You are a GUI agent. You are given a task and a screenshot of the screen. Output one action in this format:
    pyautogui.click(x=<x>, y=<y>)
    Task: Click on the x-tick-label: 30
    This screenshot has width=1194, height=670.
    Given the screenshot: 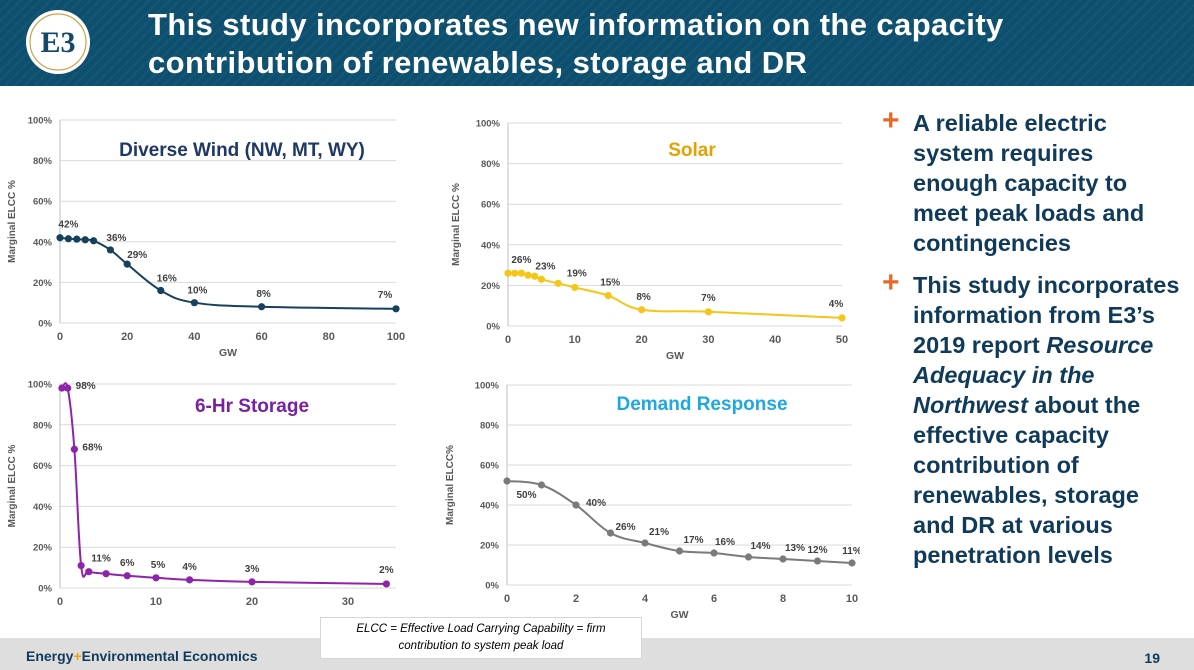 What is the action you would take?
    pyautogui.click(x=708, y=340)
    